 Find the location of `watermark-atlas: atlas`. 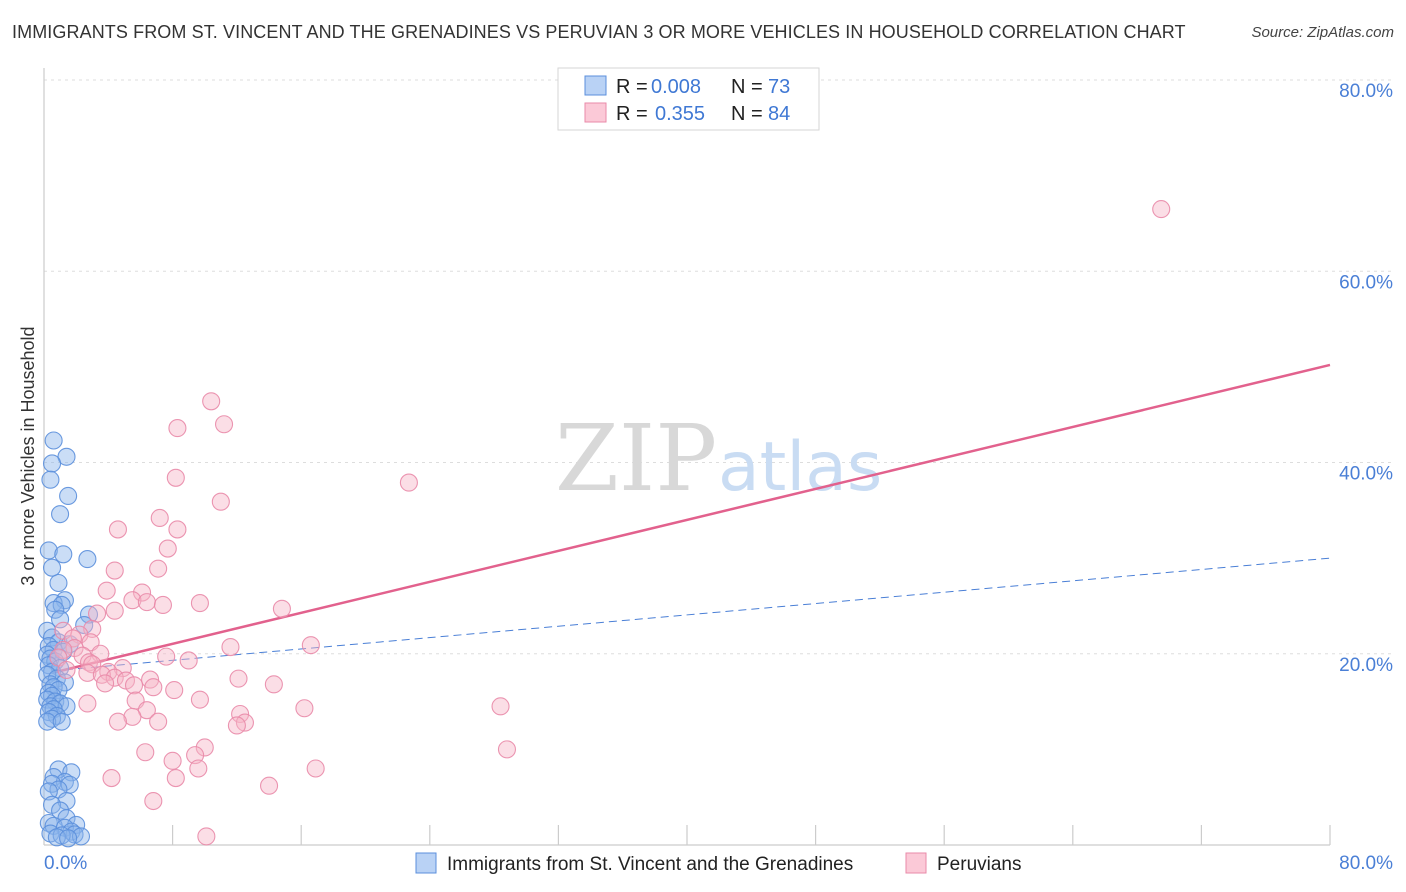

watermark-atlas: atlas is located at coordinates (800, 467).